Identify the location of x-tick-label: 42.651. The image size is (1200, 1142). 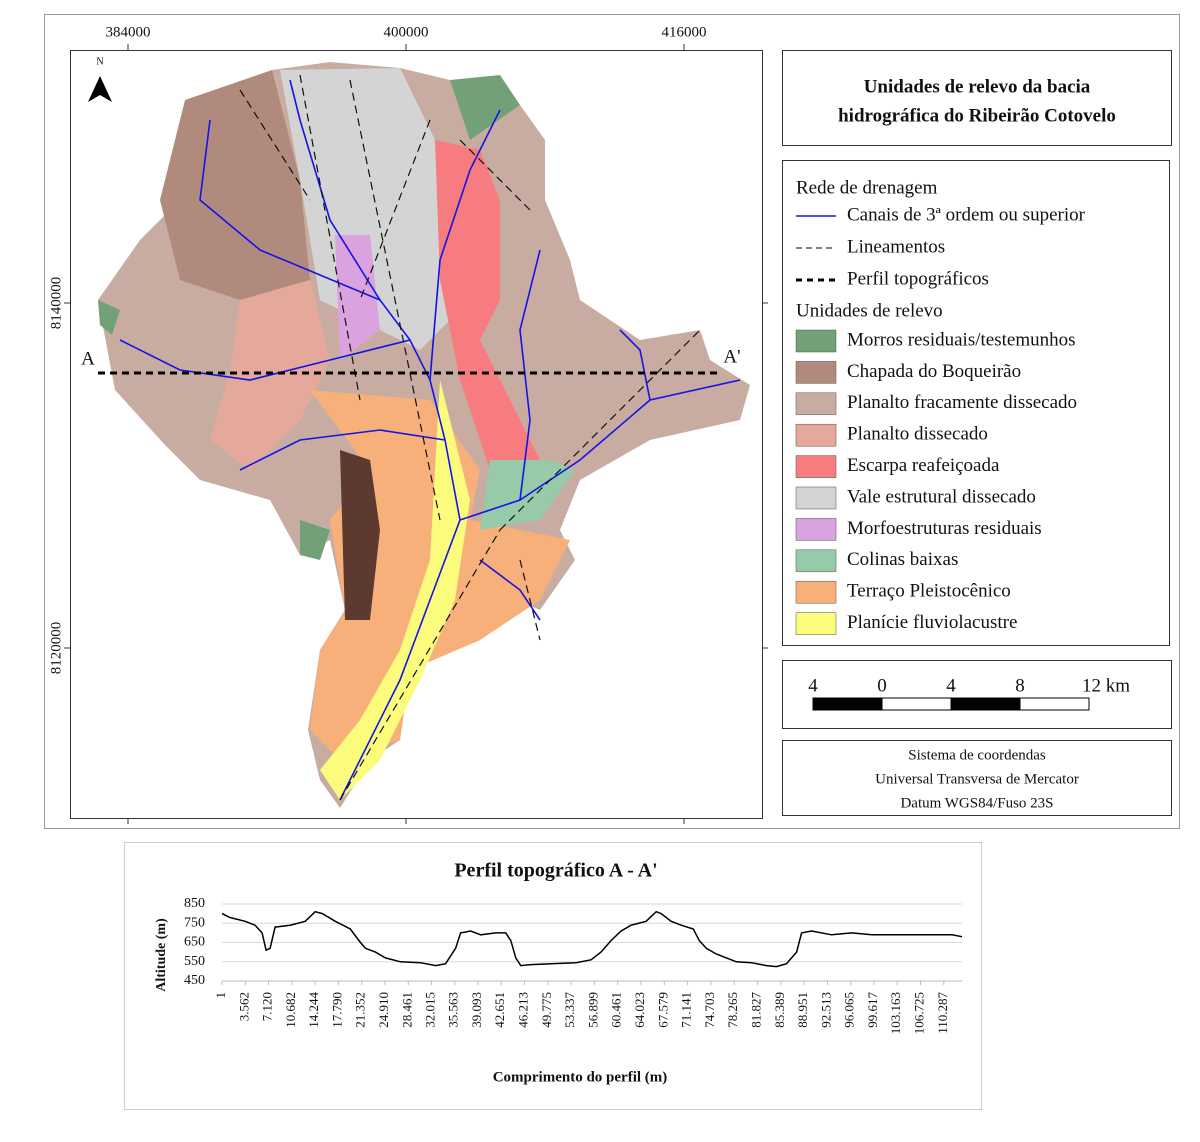
(499, 1010).